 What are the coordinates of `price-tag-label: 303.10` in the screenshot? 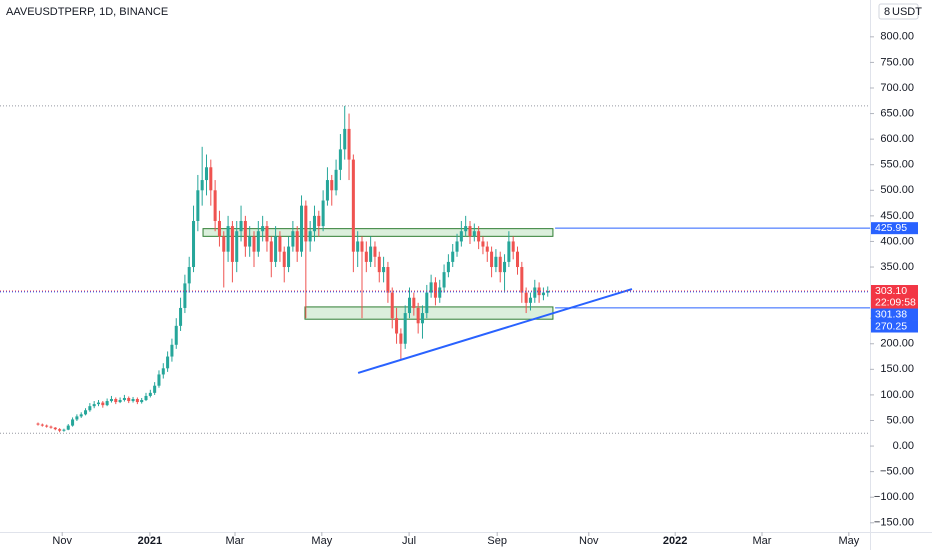 It's located at (891, 291).